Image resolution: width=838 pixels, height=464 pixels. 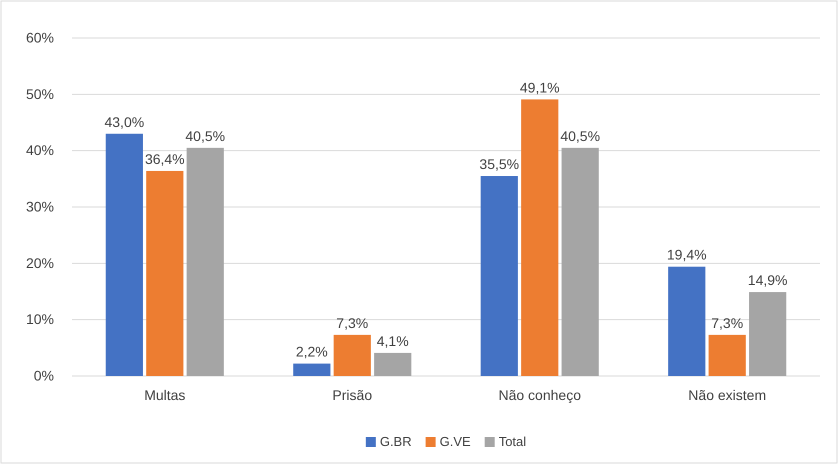 What do you see at coordinates (40, 206) in the screenshot?
I see `y-tick-label: 30%` at bounding box center [40, 206].